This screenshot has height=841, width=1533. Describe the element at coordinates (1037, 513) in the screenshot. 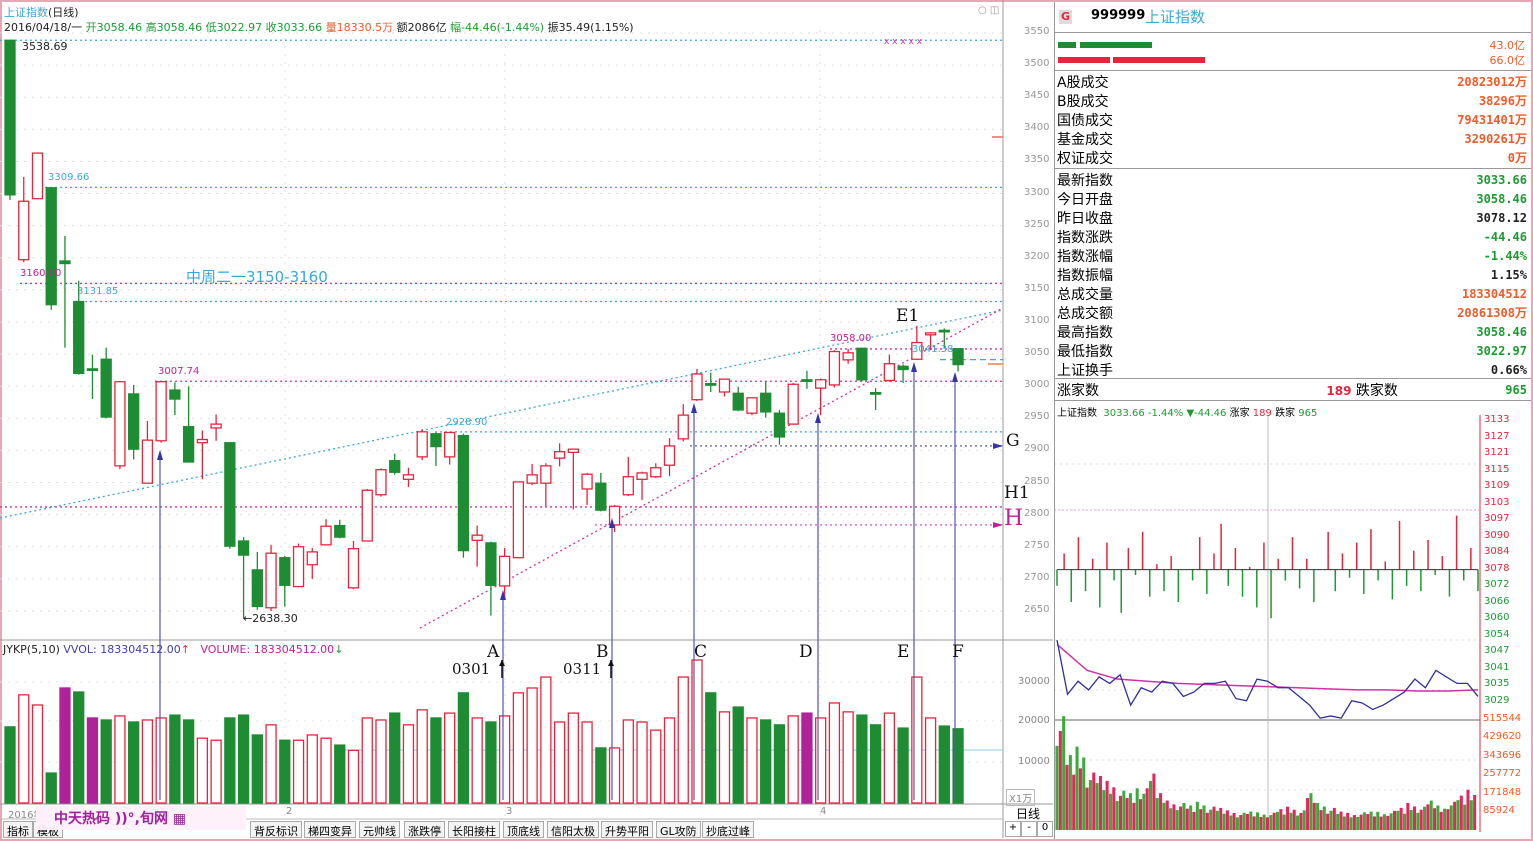

I see `price-tick: 2800` at that location.